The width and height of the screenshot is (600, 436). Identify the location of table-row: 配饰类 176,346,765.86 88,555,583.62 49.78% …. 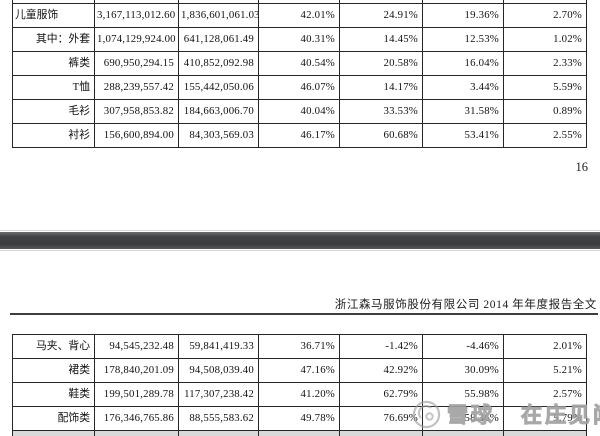
(299, 418).